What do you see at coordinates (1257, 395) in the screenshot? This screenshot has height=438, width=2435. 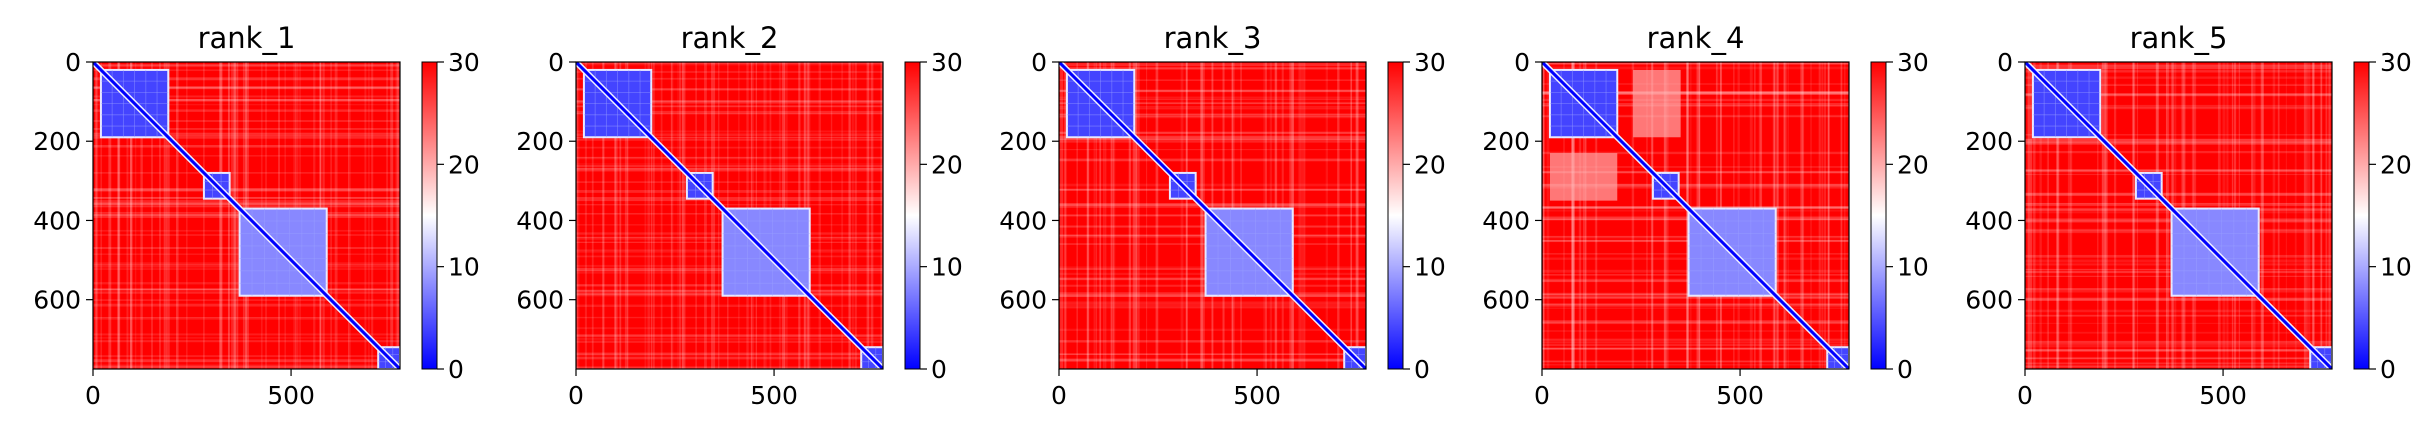 I see `x-tick-label: 500` at bounding box center [1257, 395].